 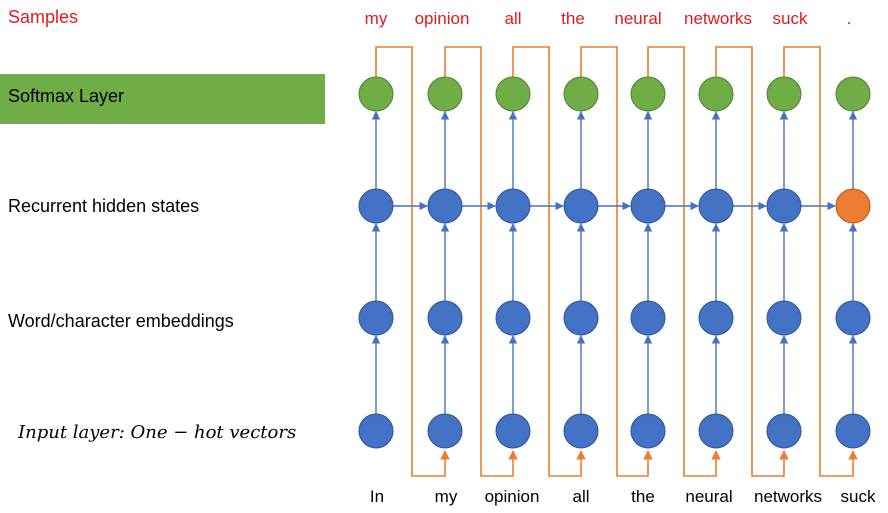 What do you see at coordinates (849, 18) in the screenshot?
I see `sample-word: .` at bounding box center [849, 18].